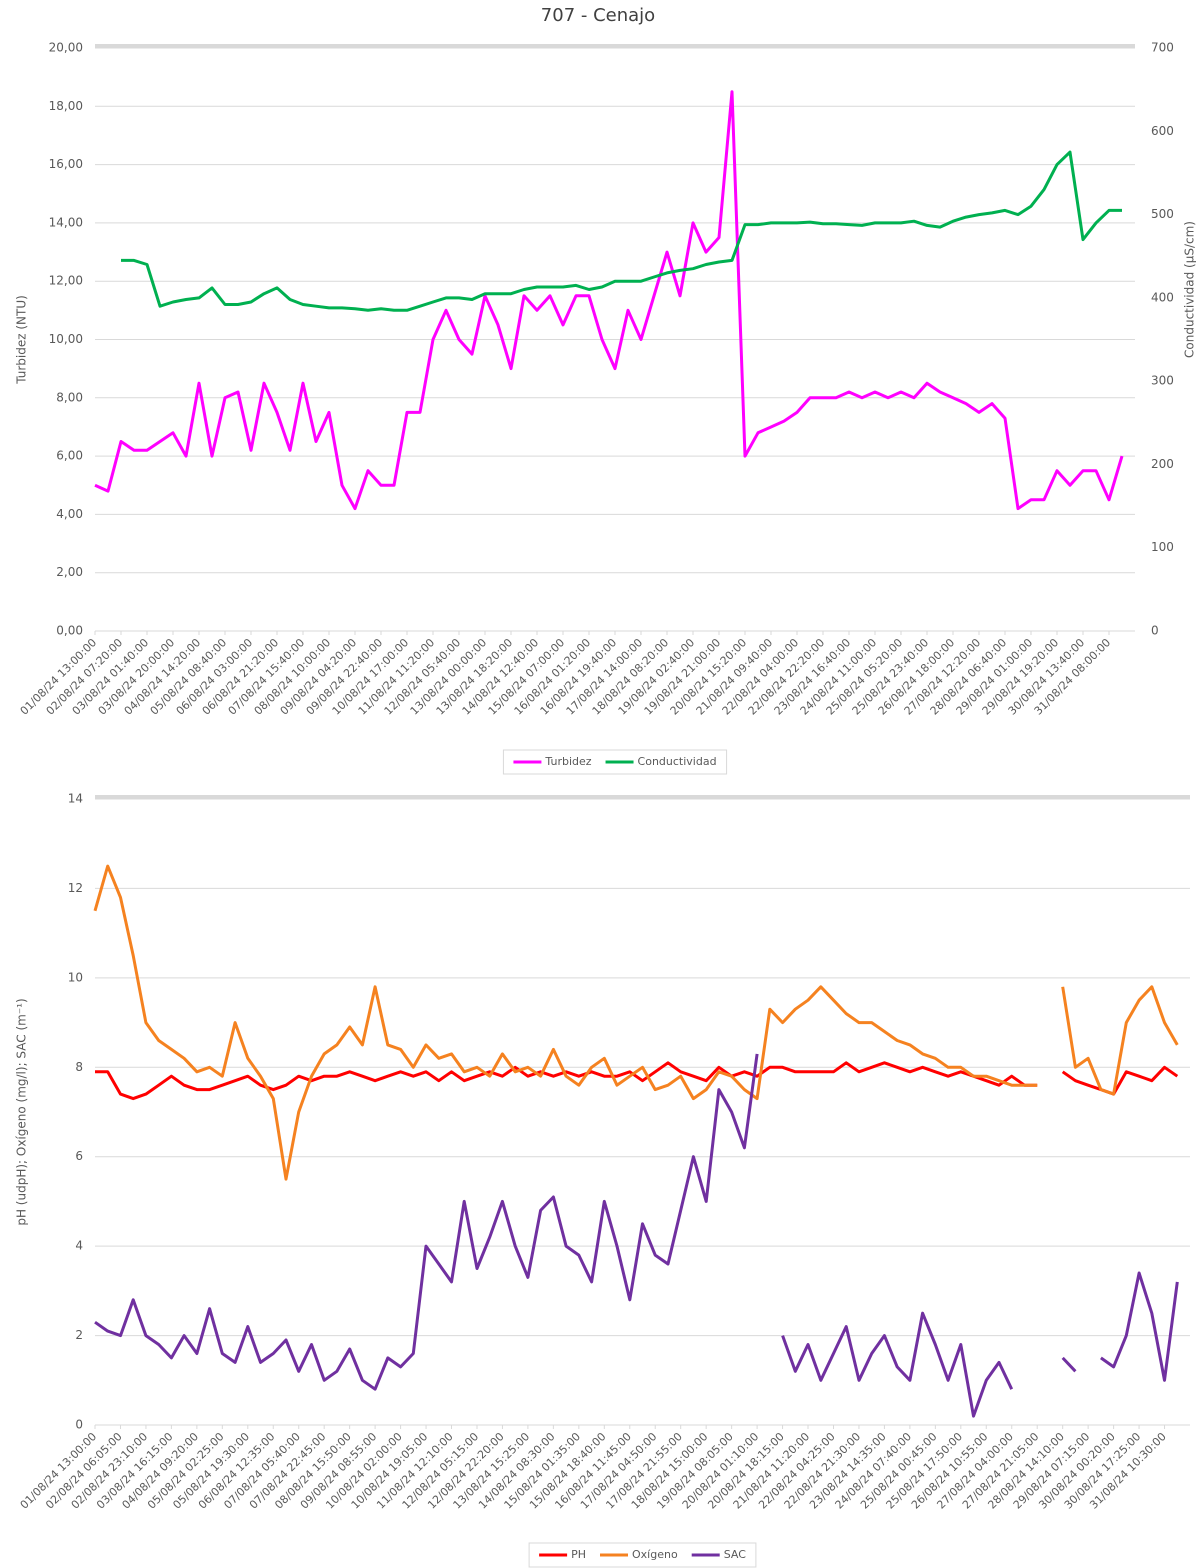  What do you see at coordinates (1162, 131) in the screenshot?
I see `y2-tick-label: 600` at bounding box center [1162, 131].